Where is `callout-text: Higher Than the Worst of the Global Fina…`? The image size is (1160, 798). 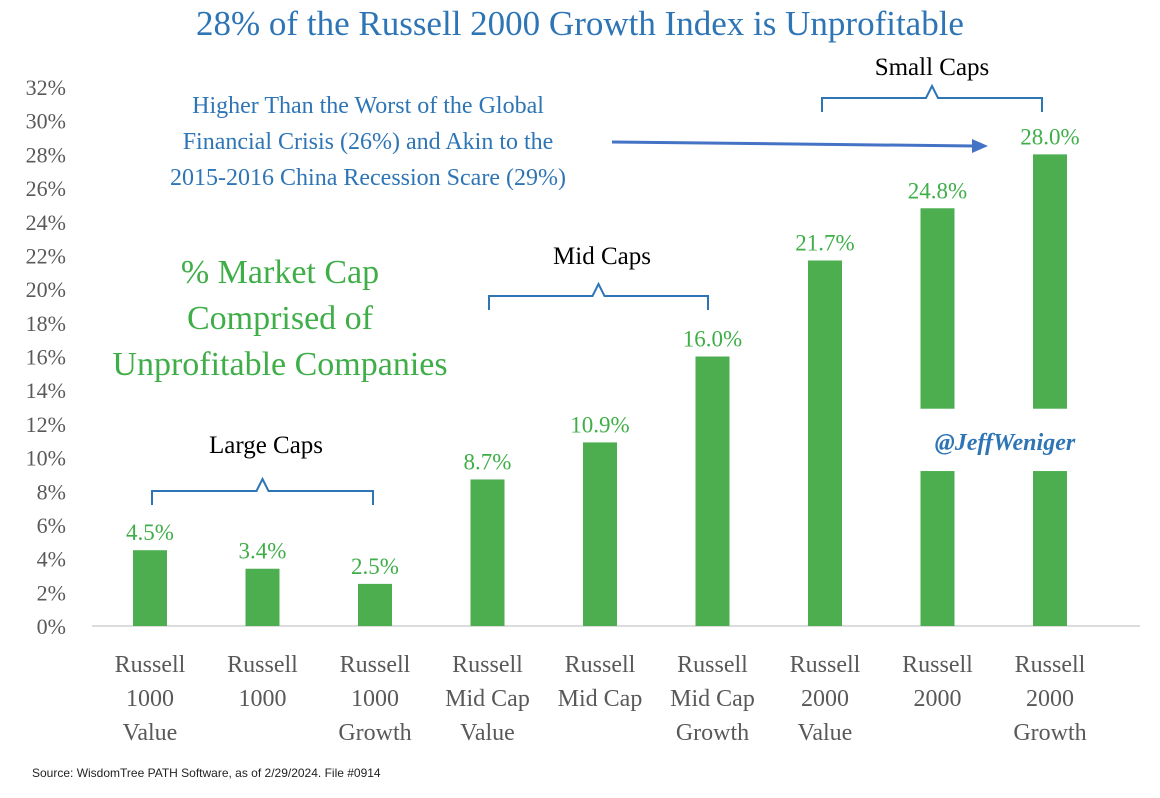 callout-text: Higher Than the Worst of the Global Fina… is located at coordinates (368, 142).